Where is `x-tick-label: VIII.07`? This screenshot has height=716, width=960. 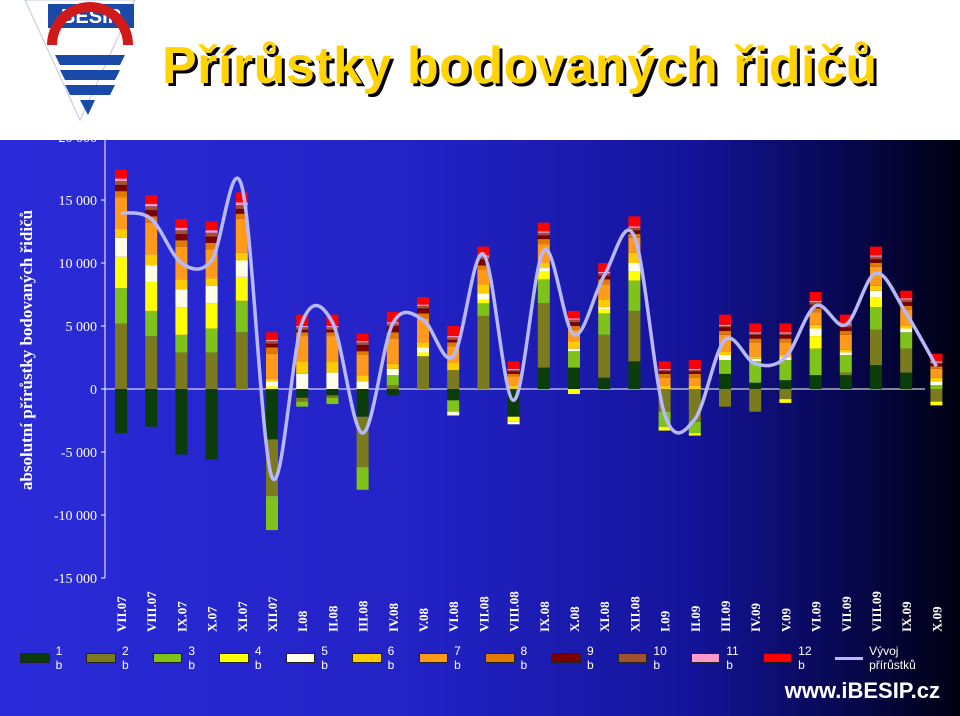
x-tick-label: VIII.07 is located at coordinates (151, 611).